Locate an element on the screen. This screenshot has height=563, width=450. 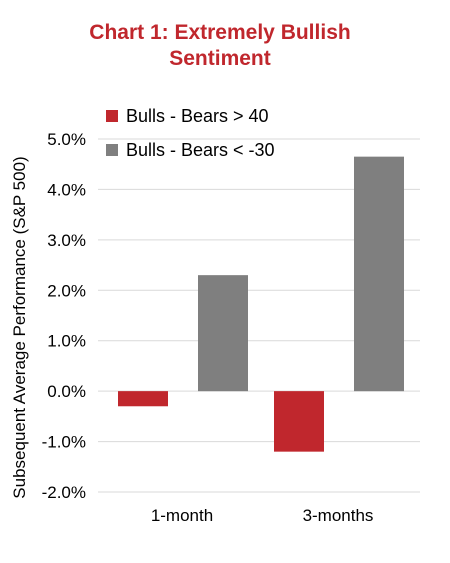
bar-bulls-gt-40-3-months is located at coordinates (299, 421).